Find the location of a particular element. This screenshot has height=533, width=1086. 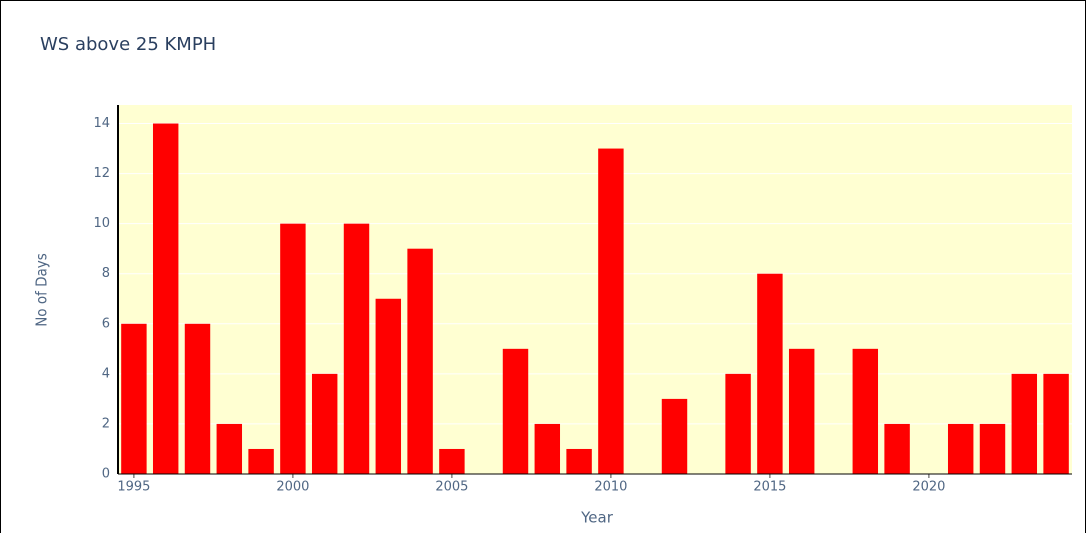

y-tick-label: 4 is located at coordinates (106, 373).